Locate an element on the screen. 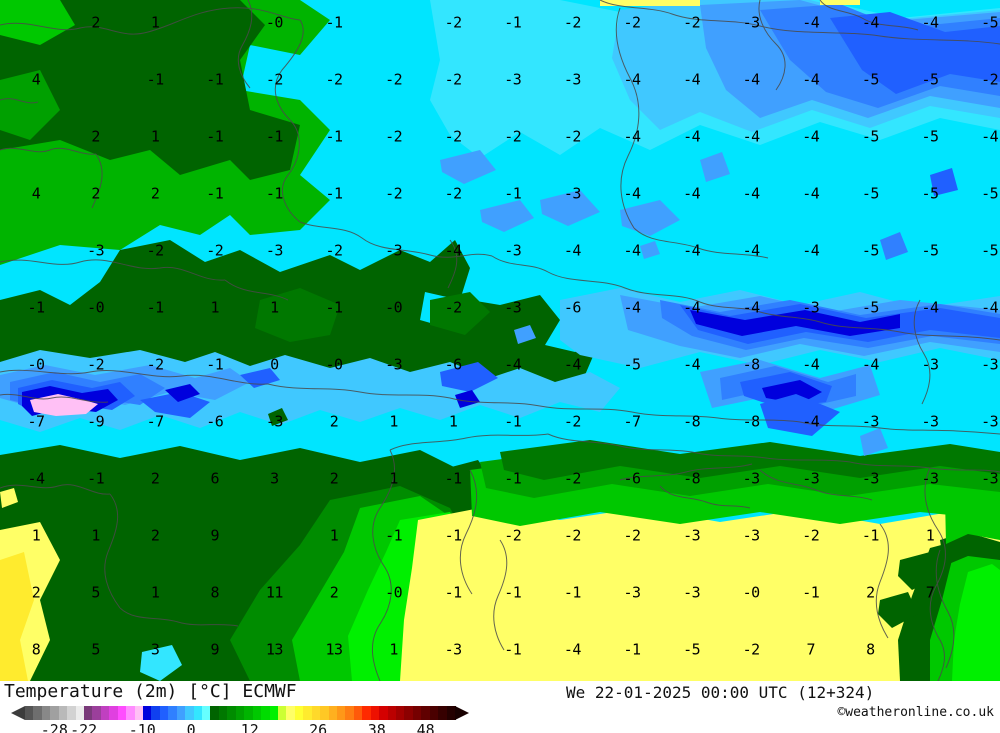  temperature-value-label: 7 is located at coordinates (811, 649).